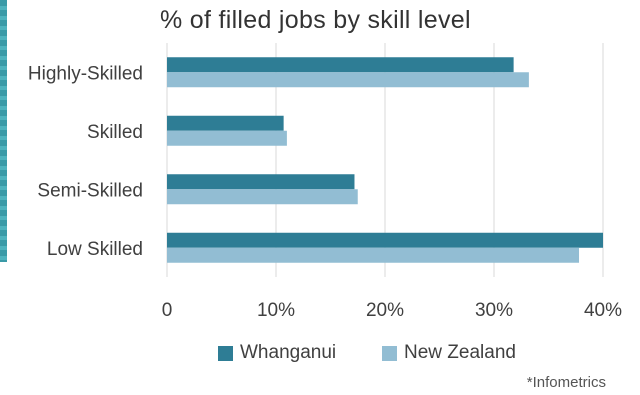  I want to click on x-tick-label-1: 10%, so click(276, 310).